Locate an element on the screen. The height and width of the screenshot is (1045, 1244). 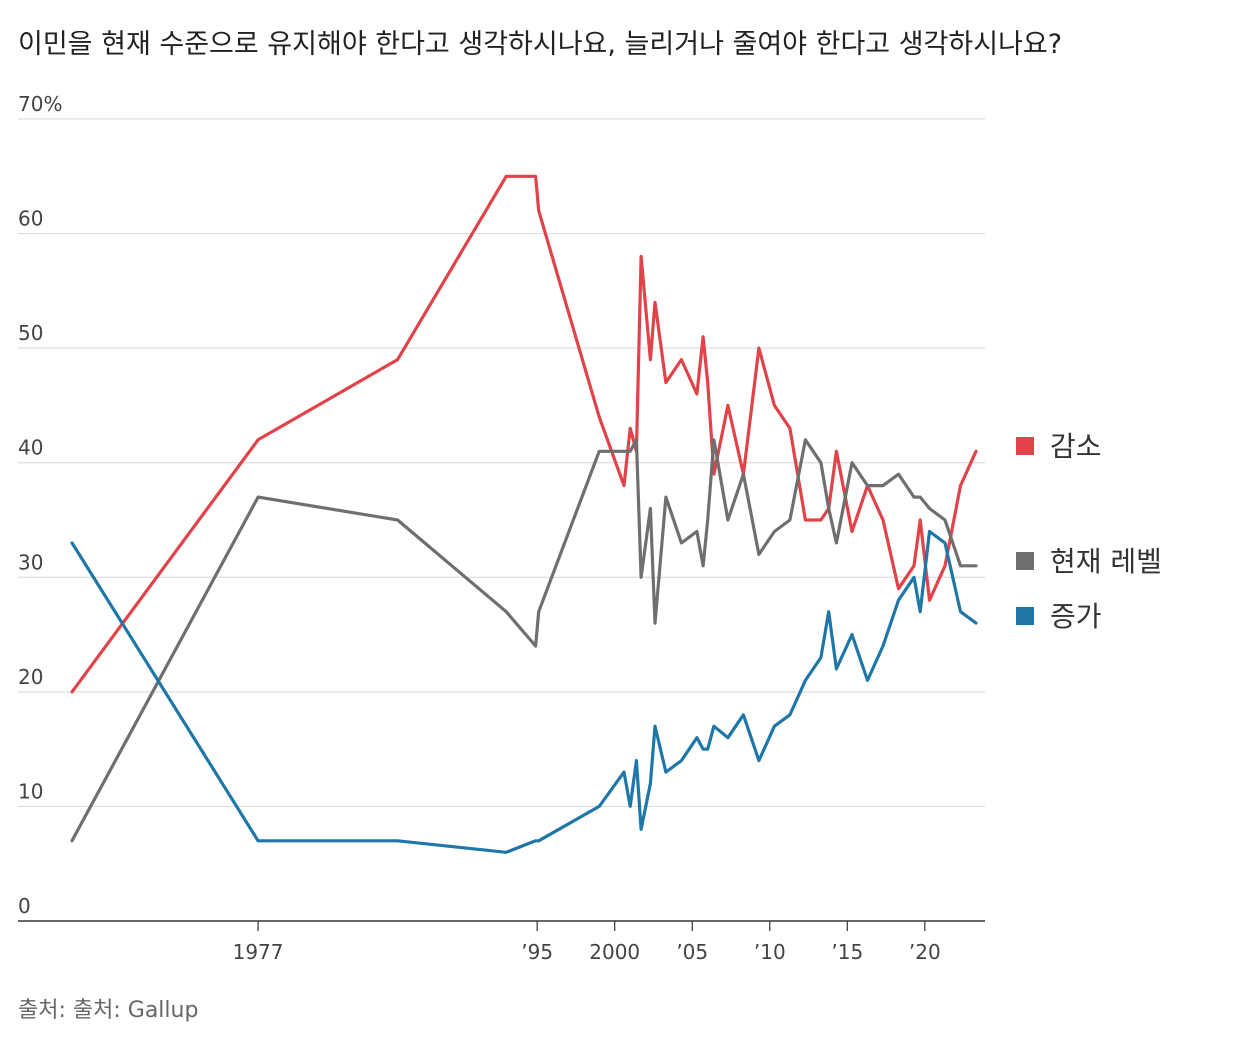
y-tick-label: 40 is located at coordinates (30, 448).